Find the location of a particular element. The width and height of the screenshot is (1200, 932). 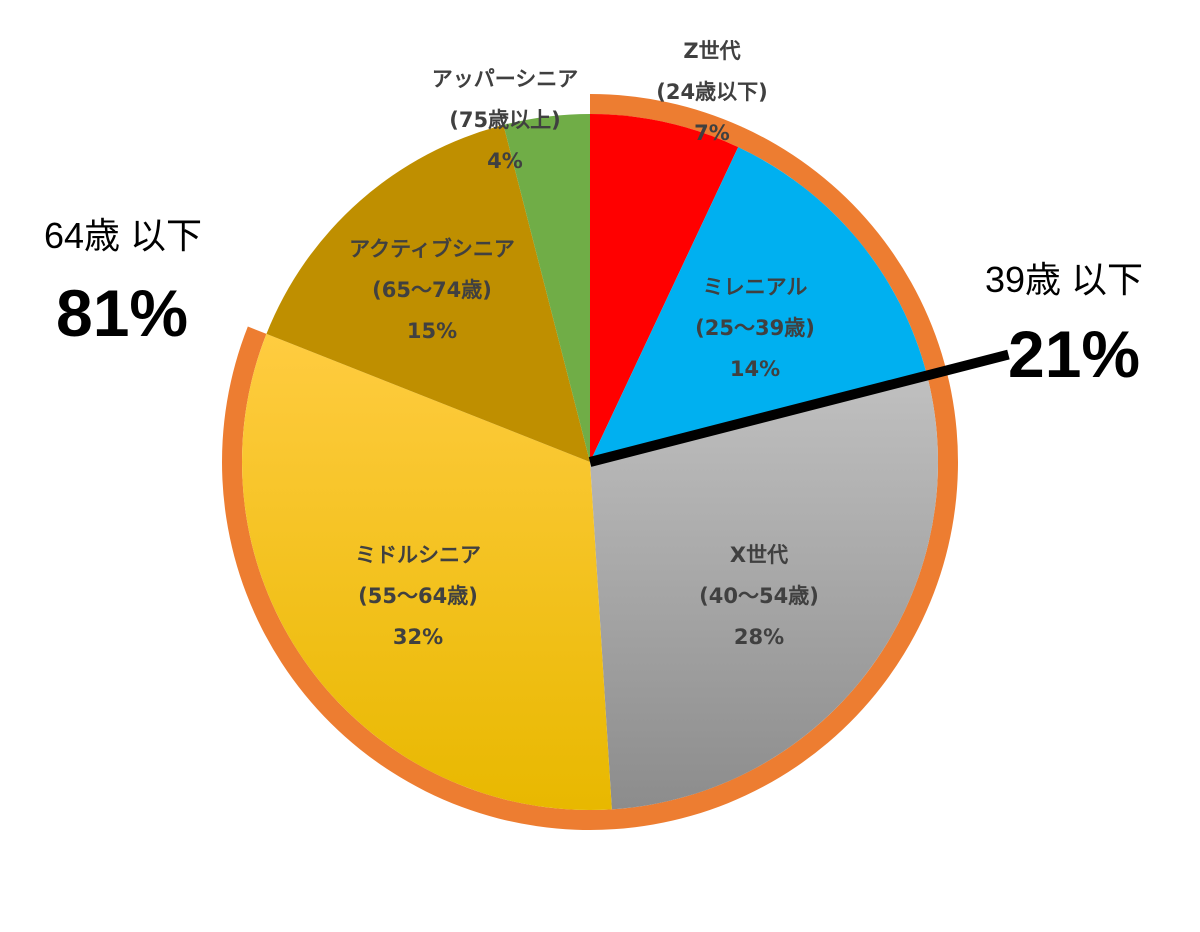

slice-name-label: アッパーシニア is located at coordinates (505, 79).